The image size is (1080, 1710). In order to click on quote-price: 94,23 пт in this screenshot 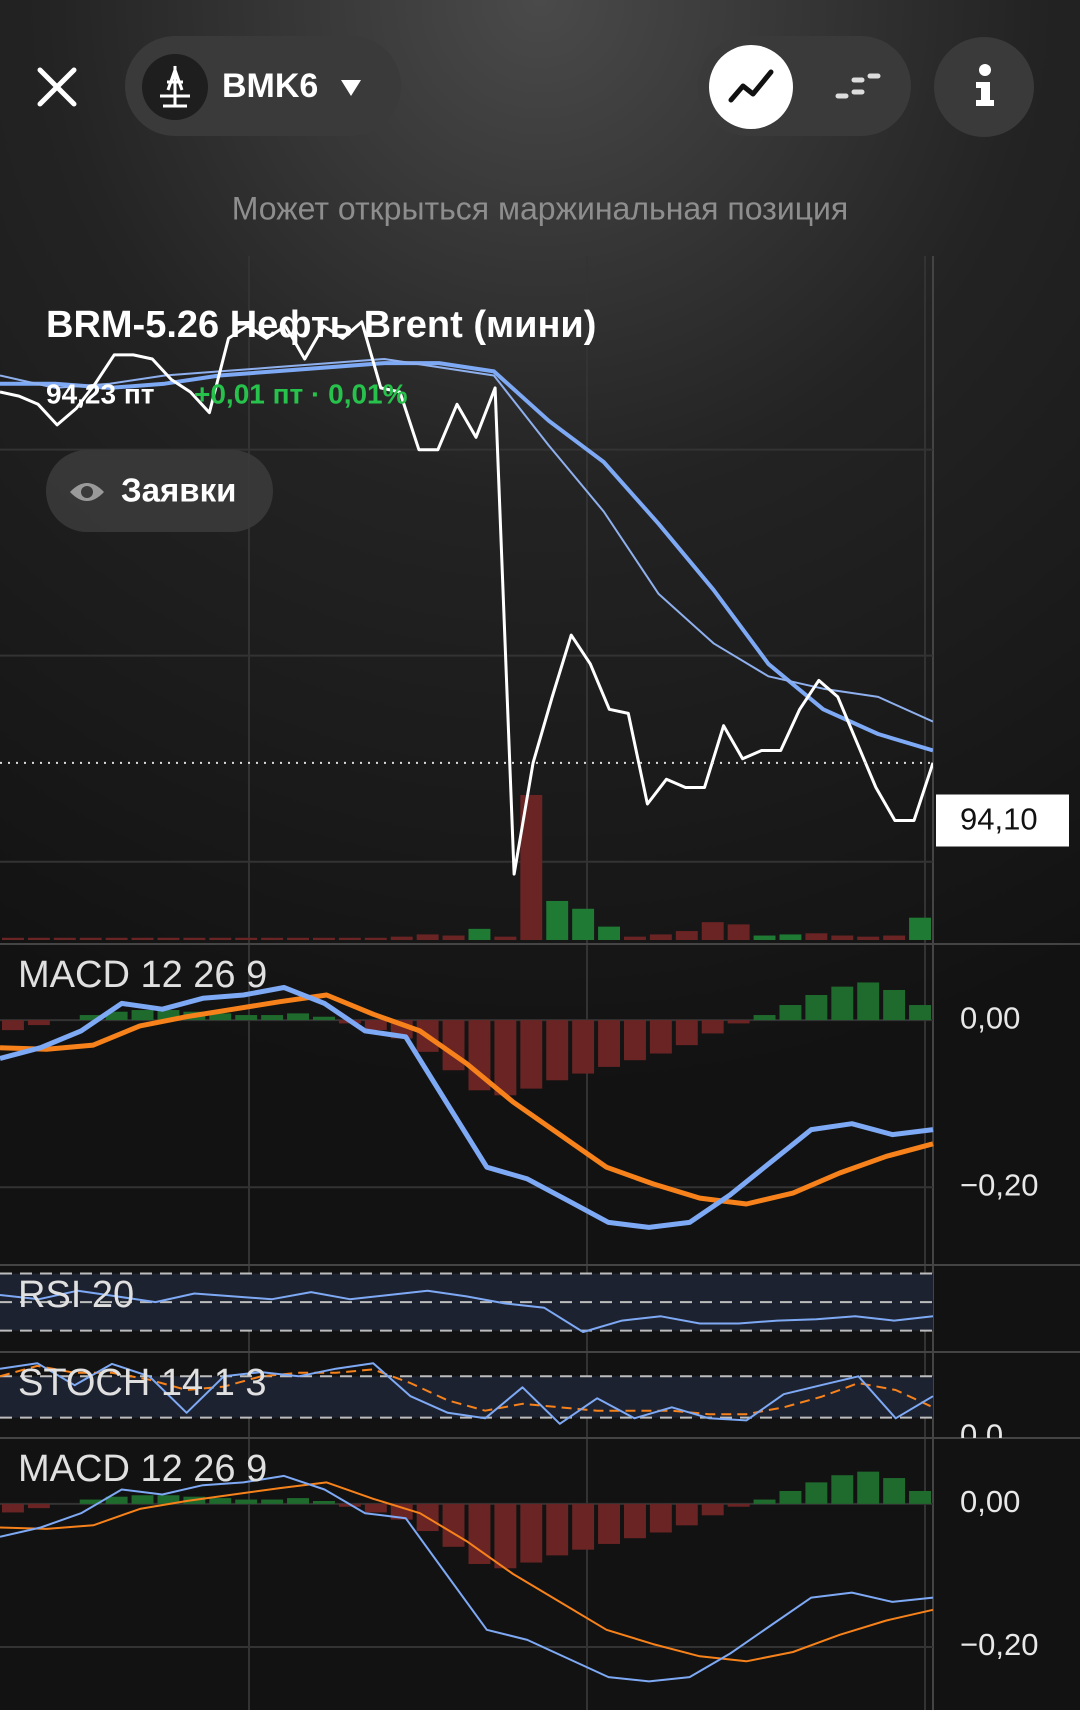, I will do `click(100, 393)`.